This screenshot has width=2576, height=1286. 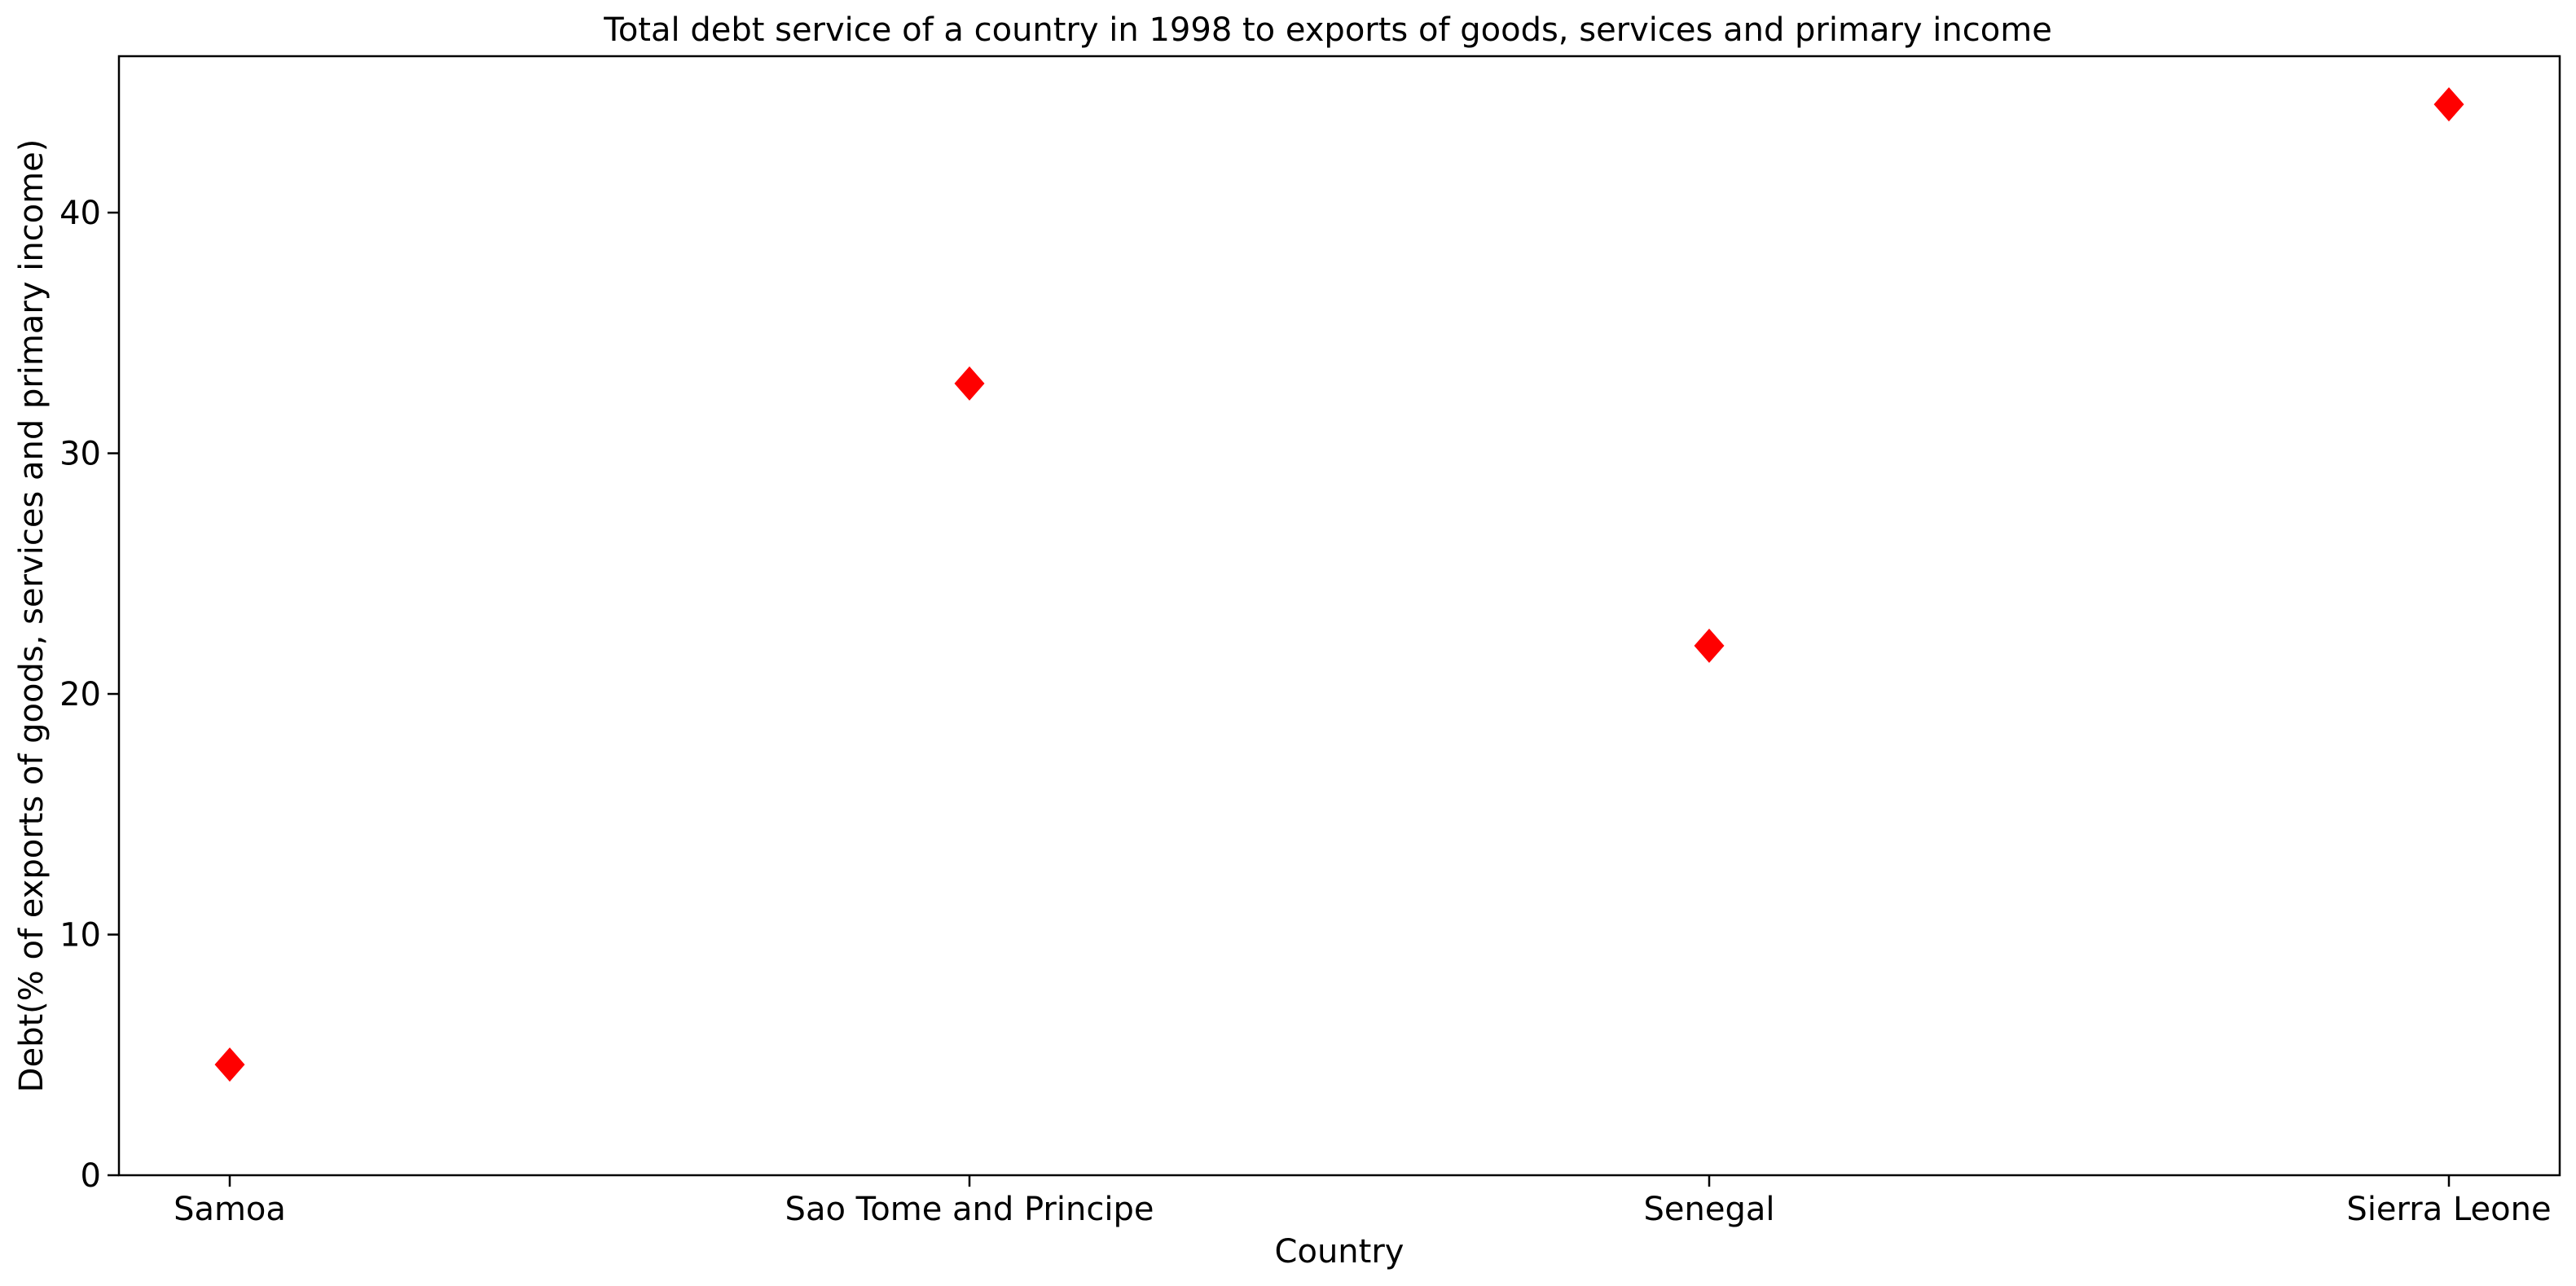 What do you see at coordinates (1709, 1209) in the screenshot?
I see `x-tick-label: Senegal` at bounding box center [1709, 1209].